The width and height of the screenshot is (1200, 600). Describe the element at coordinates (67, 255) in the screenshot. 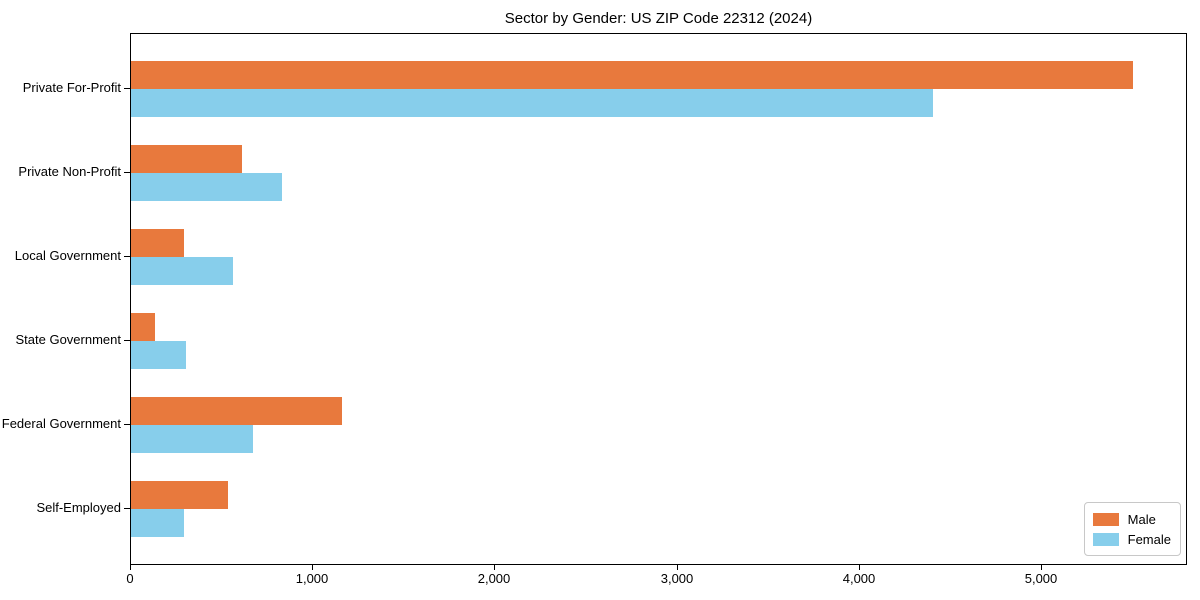

I see `y-tick-label: Local Government` at that location.